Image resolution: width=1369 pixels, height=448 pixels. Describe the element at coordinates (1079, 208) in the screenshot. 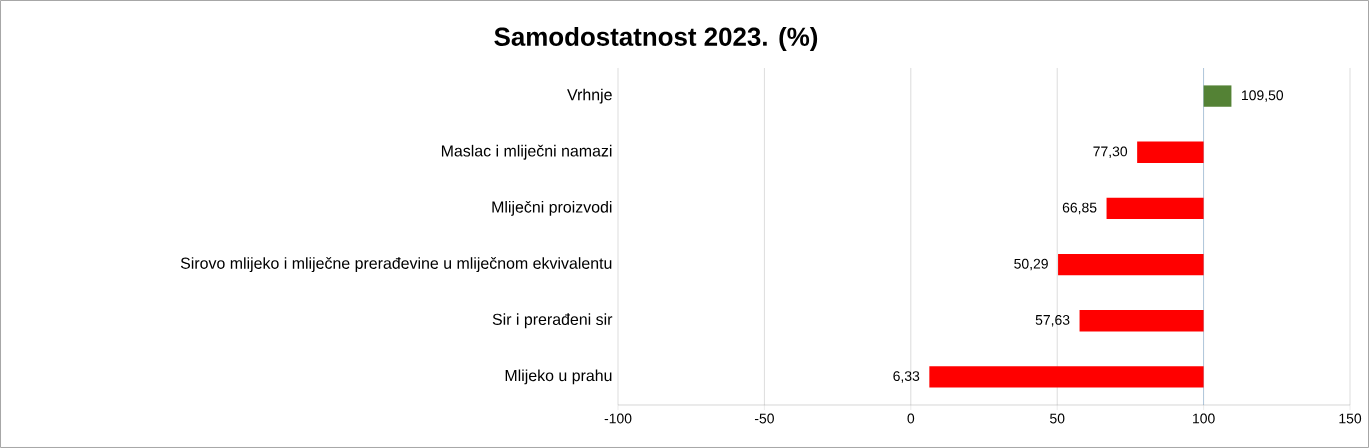

I see `data-label: 66,85` at that location.